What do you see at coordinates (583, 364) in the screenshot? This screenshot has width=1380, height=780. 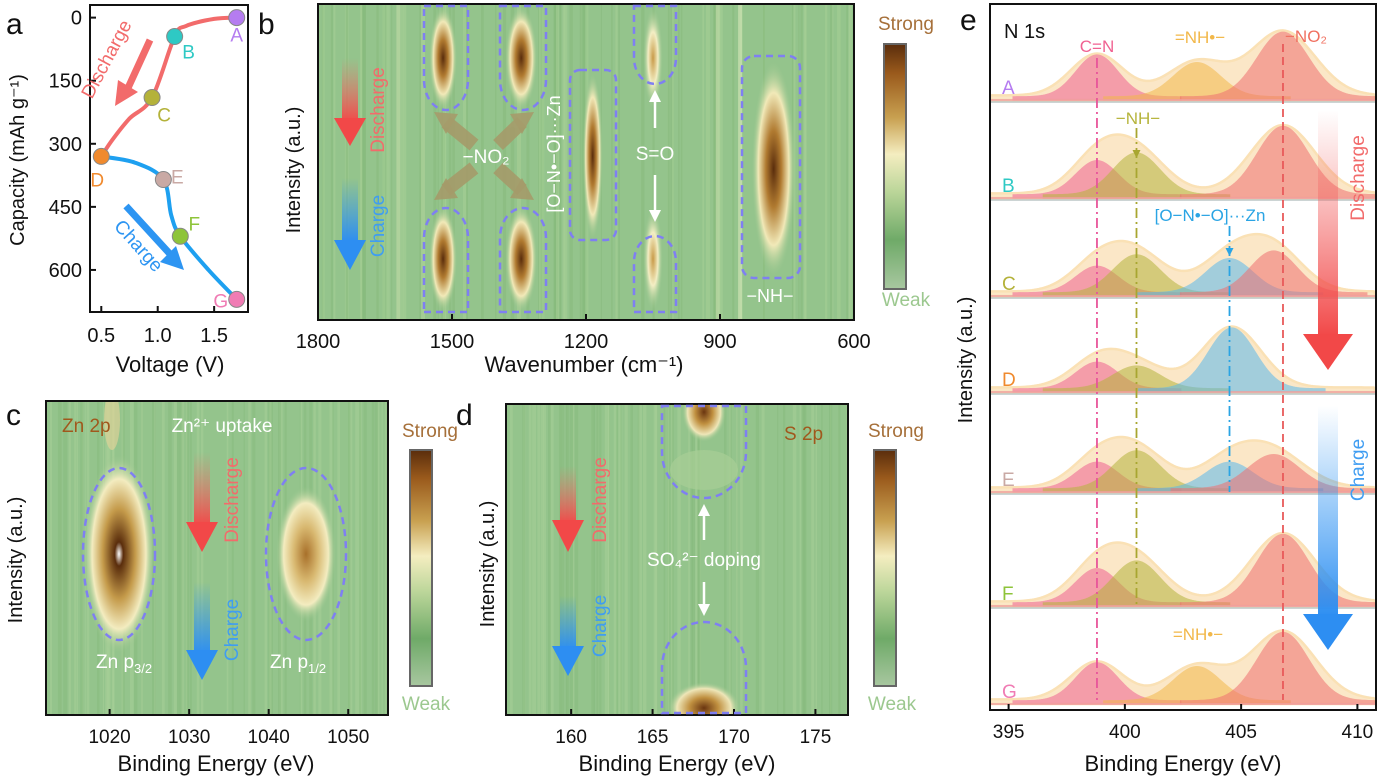 I see `x-axis-label-b: Wavenumber (cm⁻¹)` at bounding box center [583, 364].